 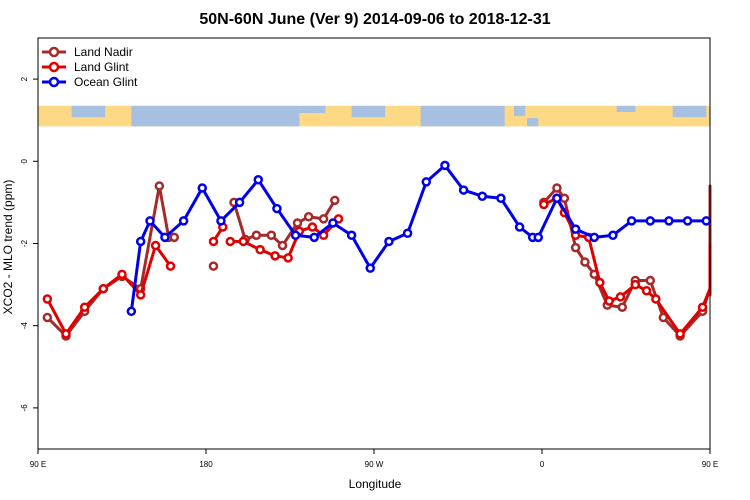 What do you see at coordinates (206, 464) in the screenshot?
I see `x-tick-label: 180` at bounding box center [206, 464].